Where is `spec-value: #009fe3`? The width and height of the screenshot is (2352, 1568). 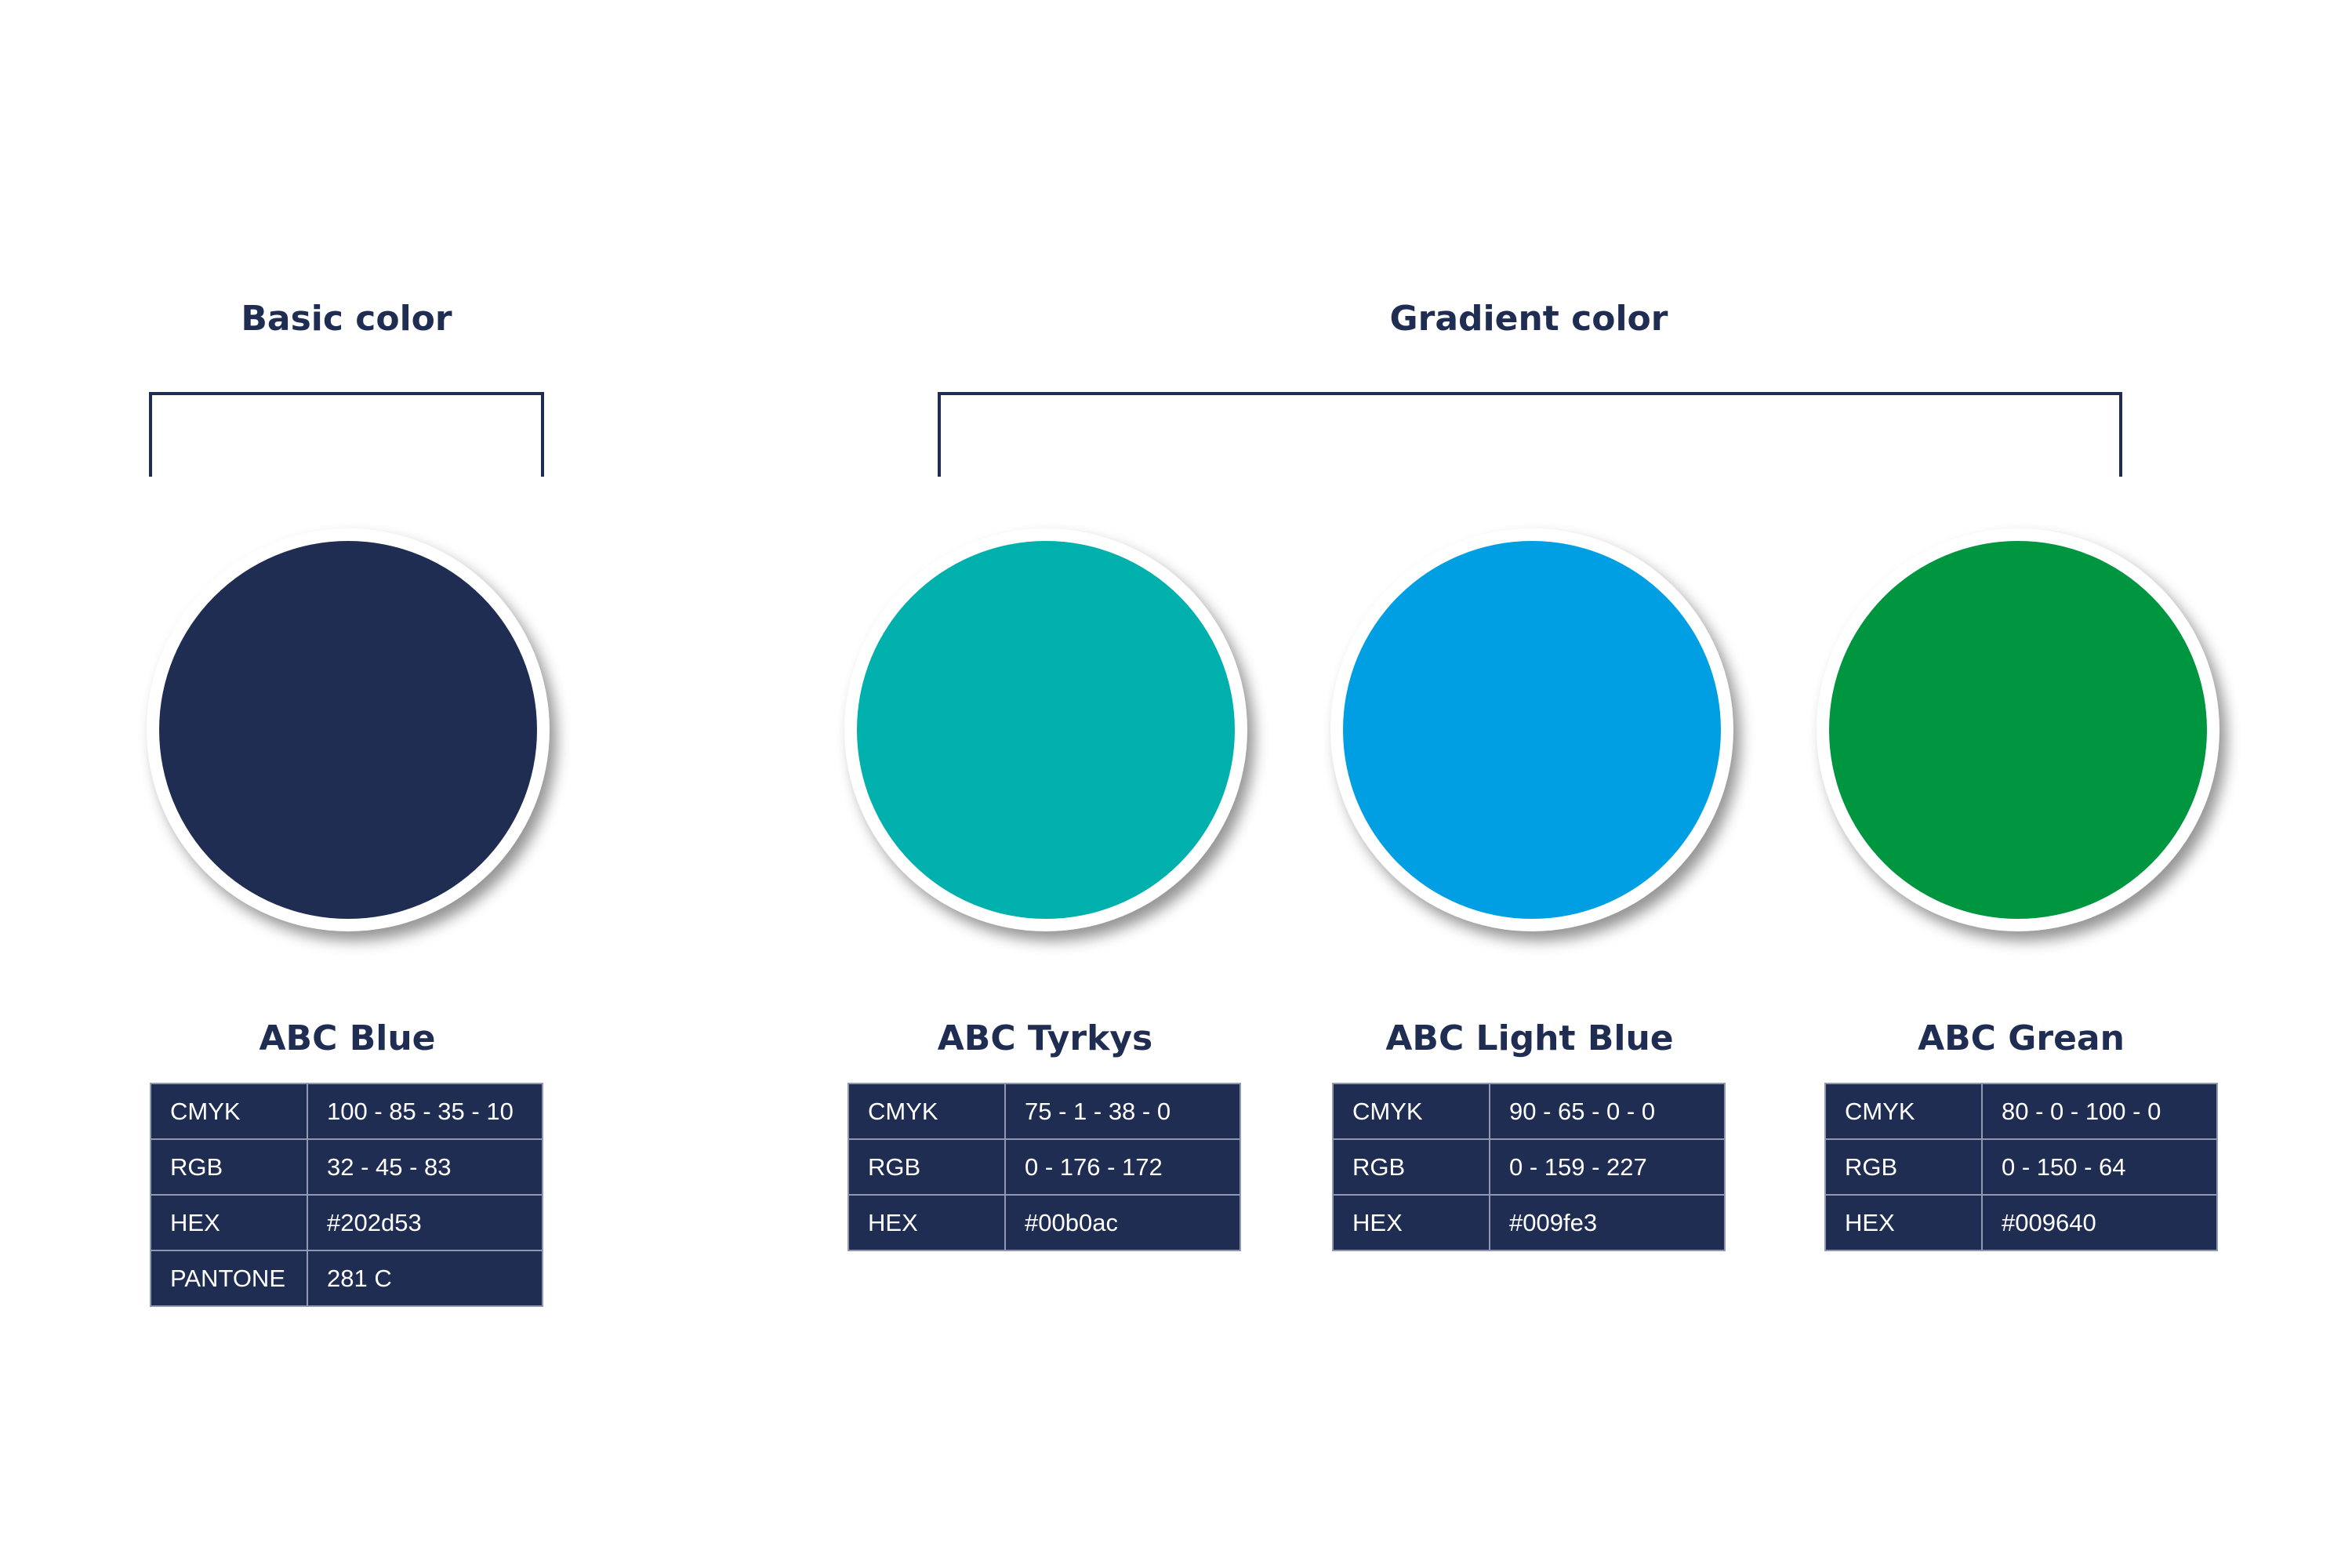
spec-value: #009fe3 is located at coordinates (1608, 1222).